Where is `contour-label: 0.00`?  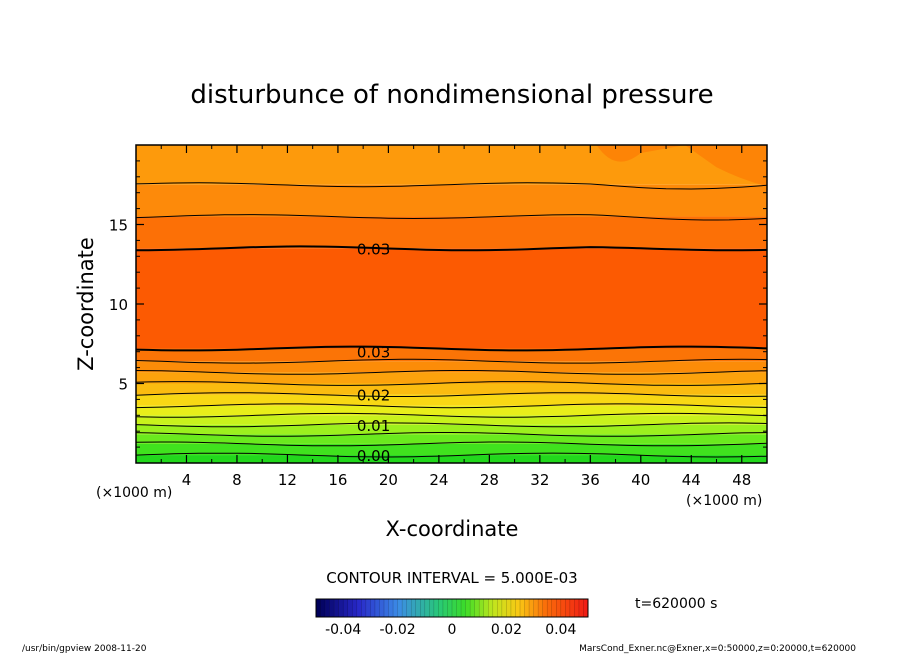 contour-label: 0.00 is located at coordinates (373, 456).